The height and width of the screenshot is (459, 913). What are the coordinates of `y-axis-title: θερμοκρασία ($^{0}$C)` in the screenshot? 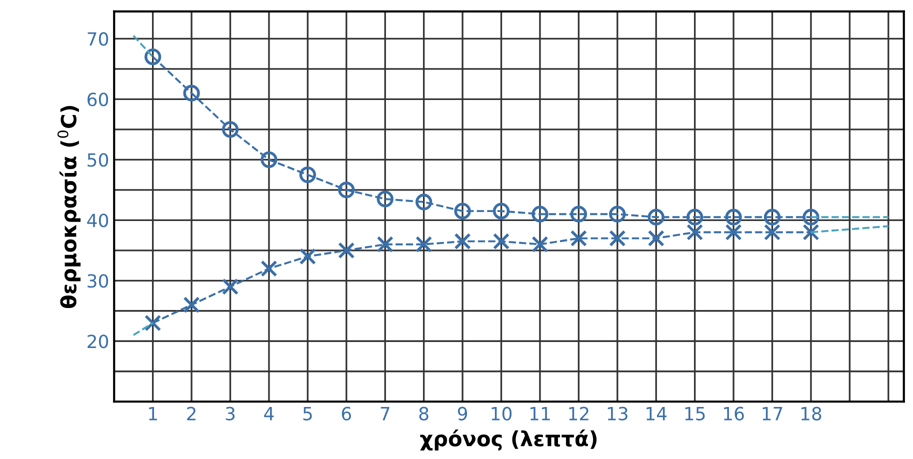 It's located at (69, 207).